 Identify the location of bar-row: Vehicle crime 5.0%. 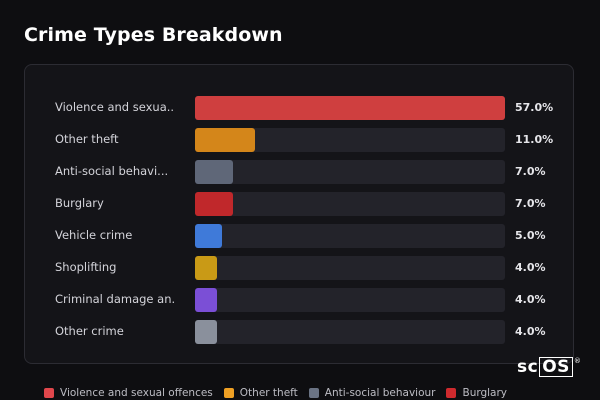
(300, 236).